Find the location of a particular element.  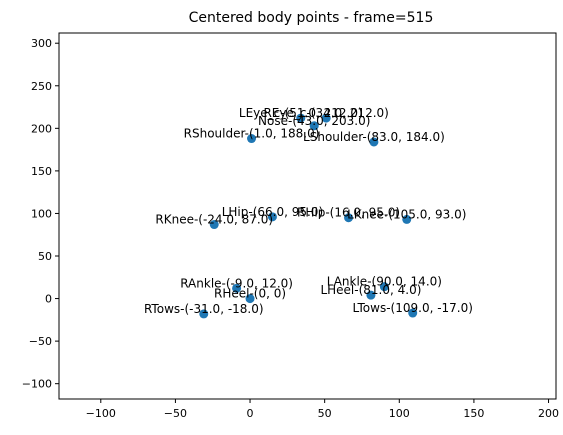

point-label: RAnkle-(-9.0, 12.0) is located at coordinates (236, 283).